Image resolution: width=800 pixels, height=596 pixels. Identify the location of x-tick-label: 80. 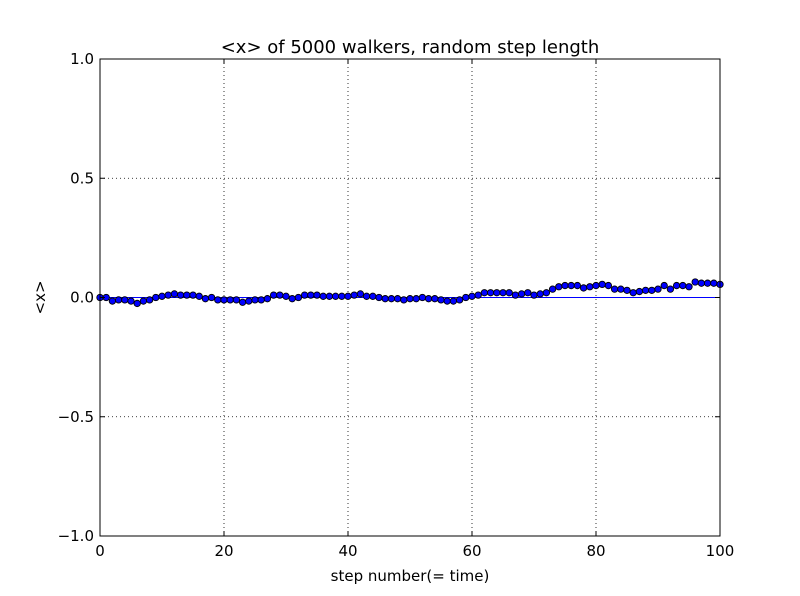
(595, 551).